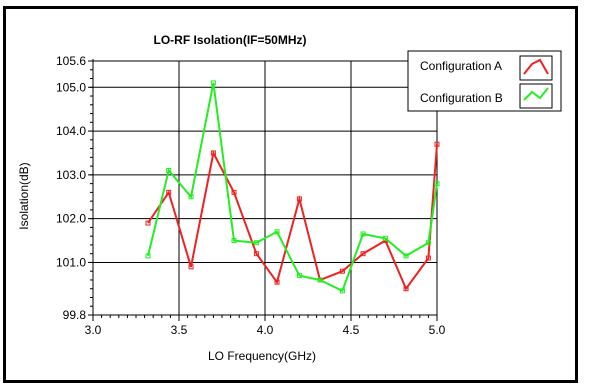 Image resolution: width=589 pixels, height=392 pixels. What do you see at coordinates (71, 262) in the screenshot?
I see `y-tick-label-1: 101.0` at bounding box center [71, 262].